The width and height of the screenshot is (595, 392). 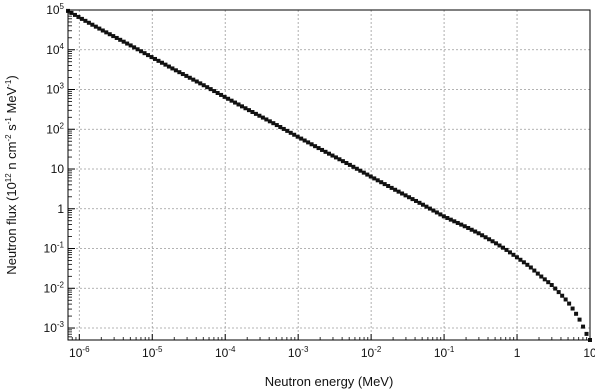 What do you see at coordinates (55, 128) in the screenshot?
I see `y-tick-label: 10²` at bounding box center [55, 128].